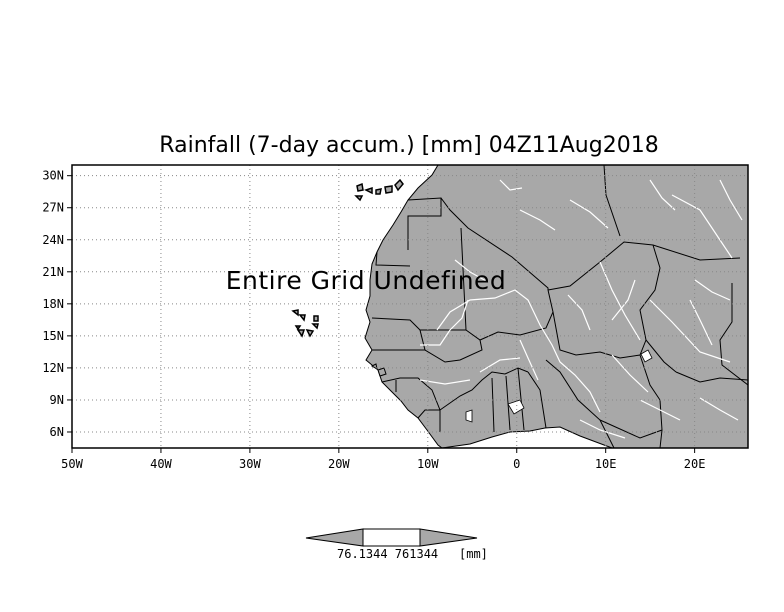 The width and height of the screenshot is (784, 612). What do you see at coordinates (366, 280) in the screenshot?
I see `undefined-grid-note: Entire Grid Undefined` at bounding box center [366, 280].